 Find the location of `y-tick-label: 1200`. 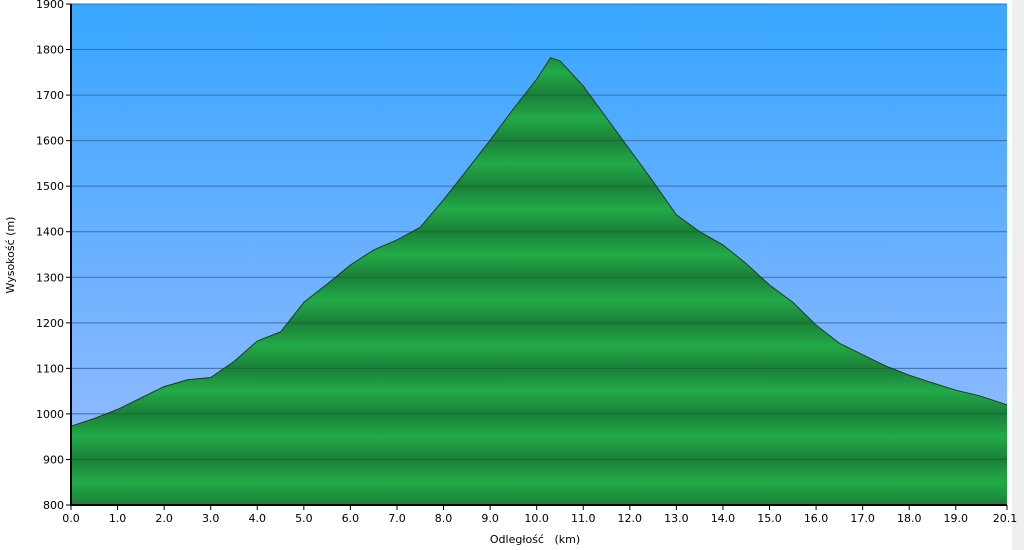

y-tick-label: 1200 is located at coordinates (50, 323).